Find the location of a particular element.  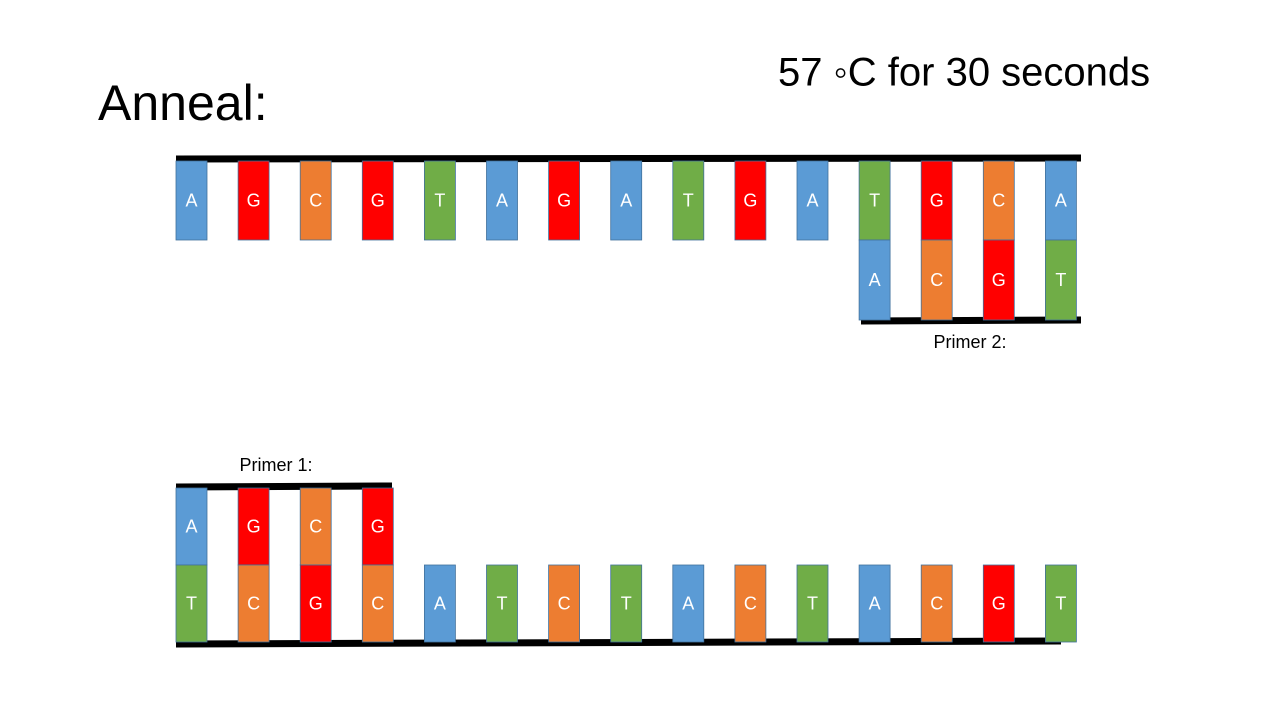

title: Anneal: is located at coordinates (183, 103).